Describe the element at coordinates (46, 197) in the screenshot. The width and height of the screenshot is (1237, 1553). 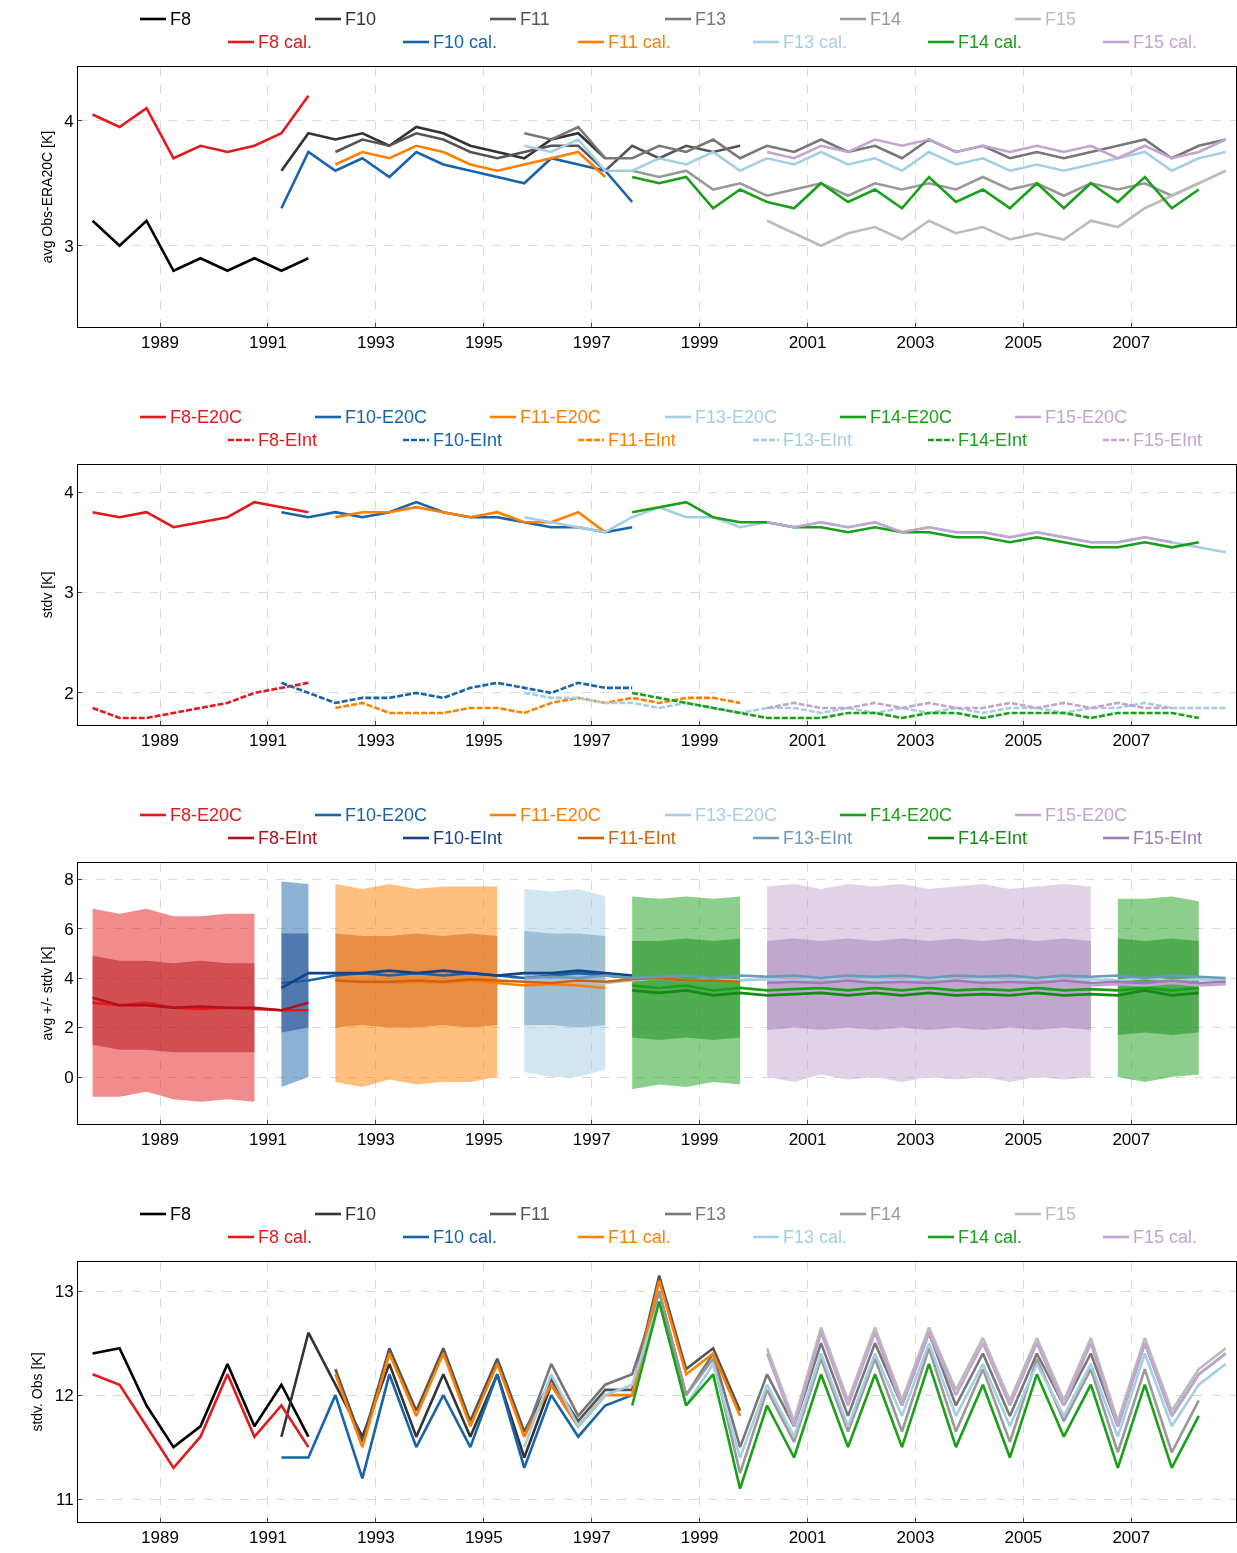
I see `y-axis-title: avg Obs-ERA20C [K]` at that location.